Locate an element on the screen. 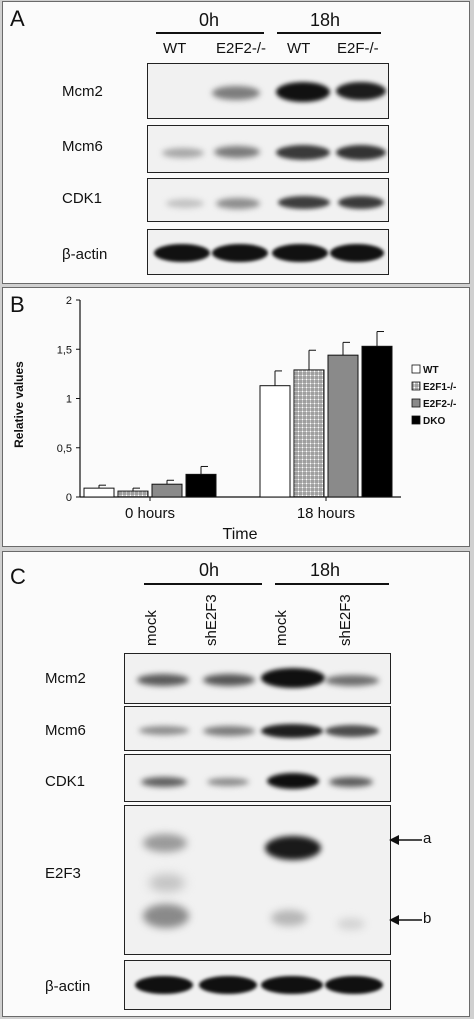 This screenshot has height=1019, width=474. timepoint-0h-bar is located at coordinates (203, 584).